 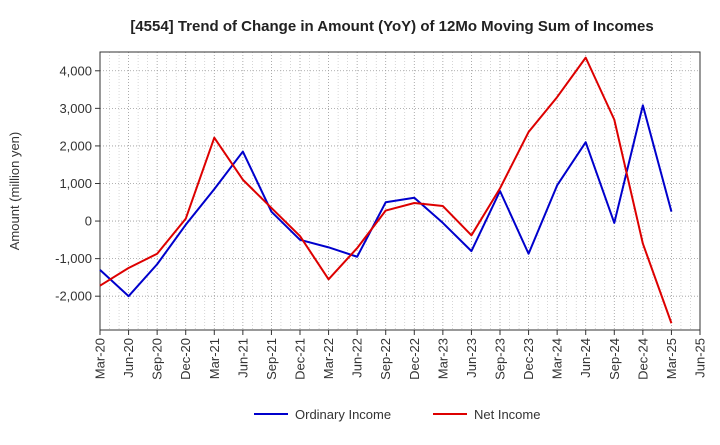 I want to click on y-tick-label: 4,000, so click(x=75, y=70).